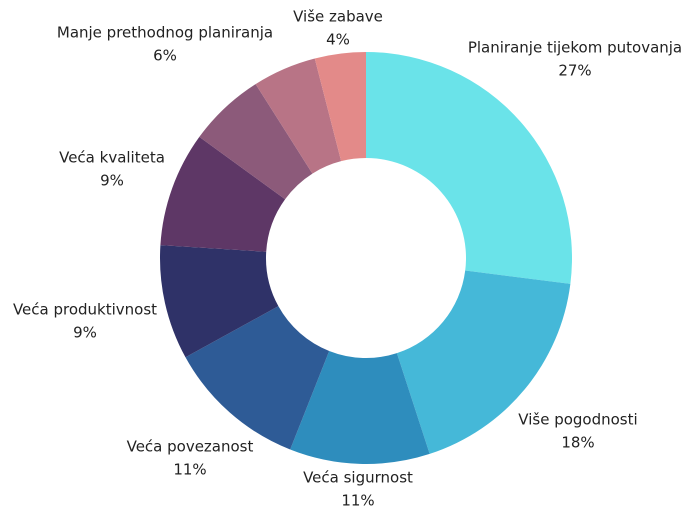 The image size is (700, 514). Describe the element at coordinates (338, 40) in the screenshot. I see `slice-value: 4%` at that location.